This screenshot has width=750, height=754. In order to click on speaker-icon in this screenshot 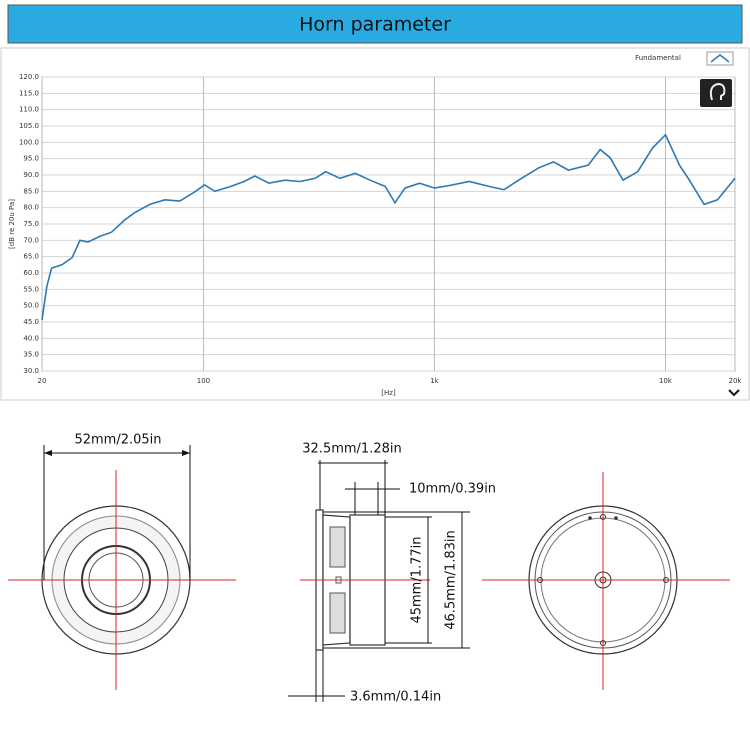, I will do `click(716, 93)`.